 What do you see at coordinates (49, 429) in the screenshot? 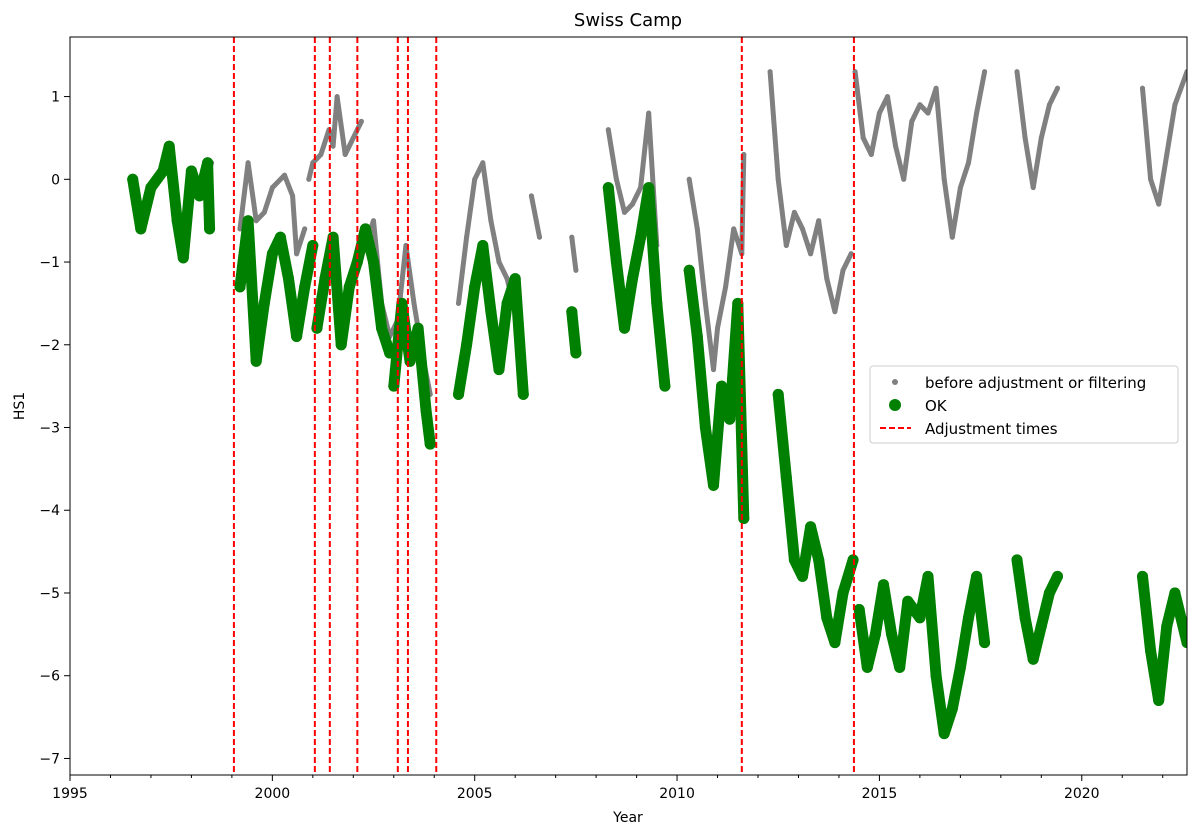
I see `y-tick-label: −3` at bounding box center [49, 429].